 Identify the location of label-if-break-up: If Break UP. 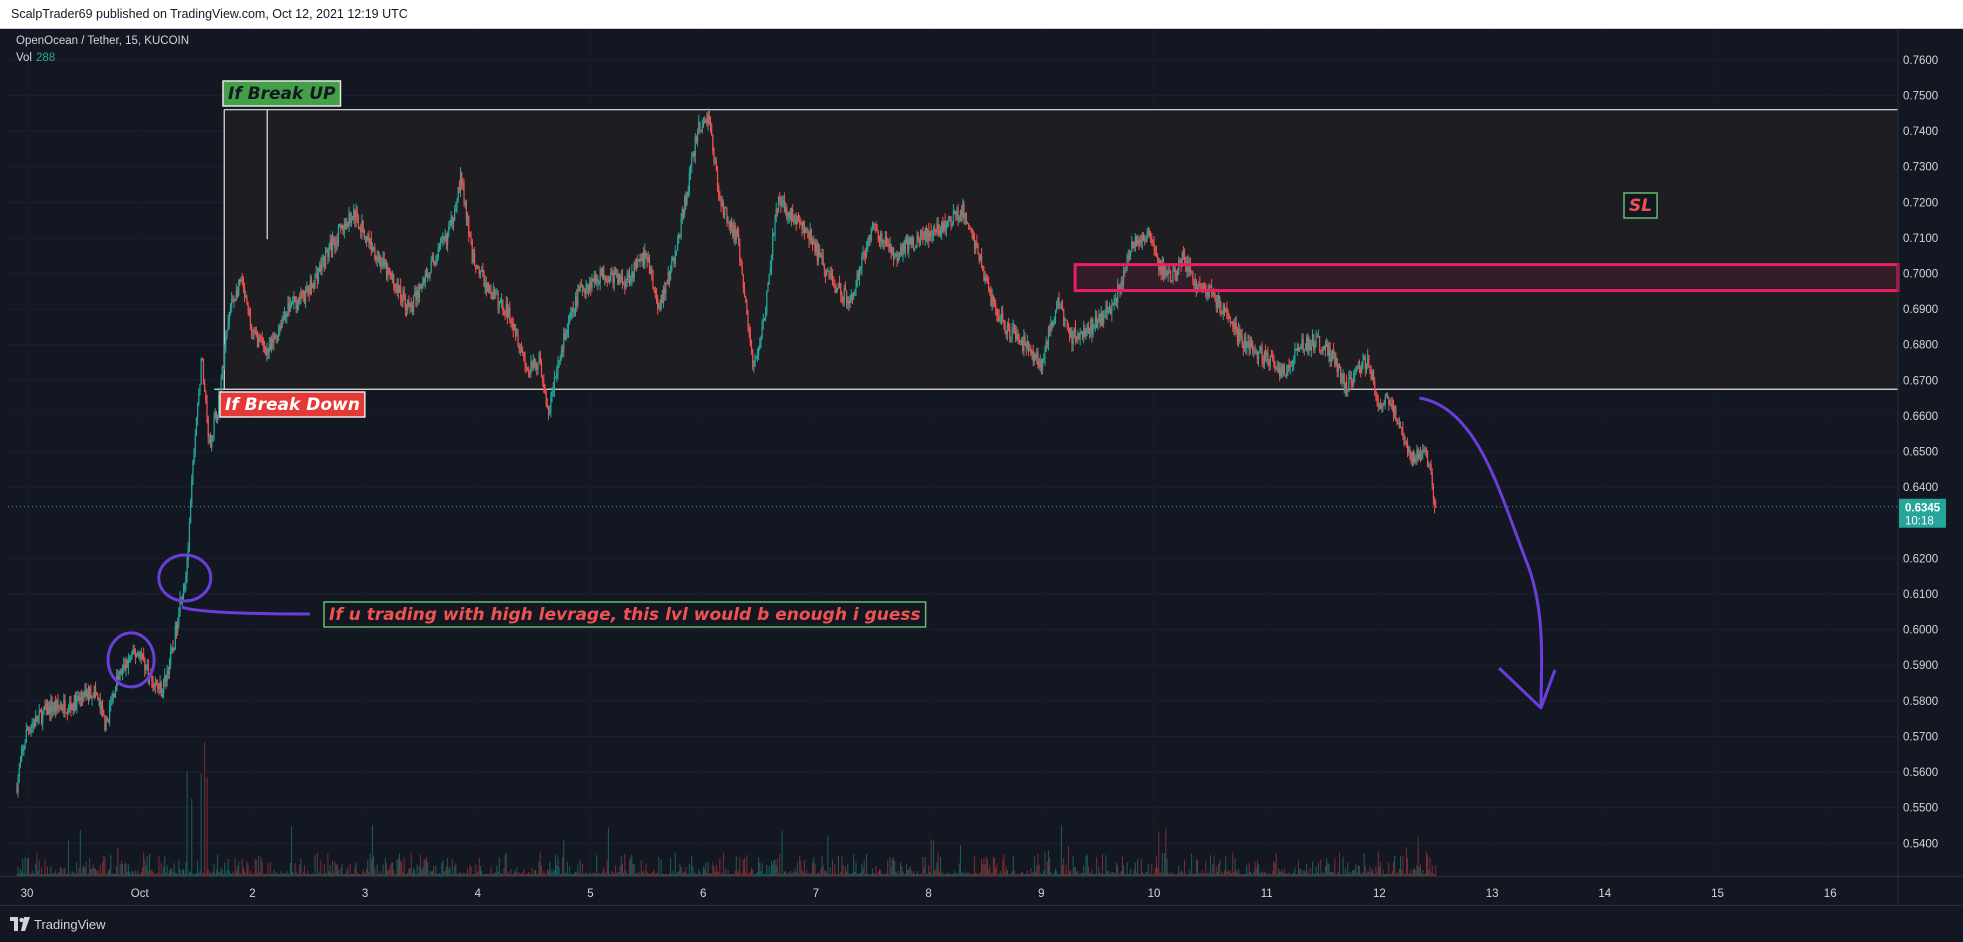
(282, 93).